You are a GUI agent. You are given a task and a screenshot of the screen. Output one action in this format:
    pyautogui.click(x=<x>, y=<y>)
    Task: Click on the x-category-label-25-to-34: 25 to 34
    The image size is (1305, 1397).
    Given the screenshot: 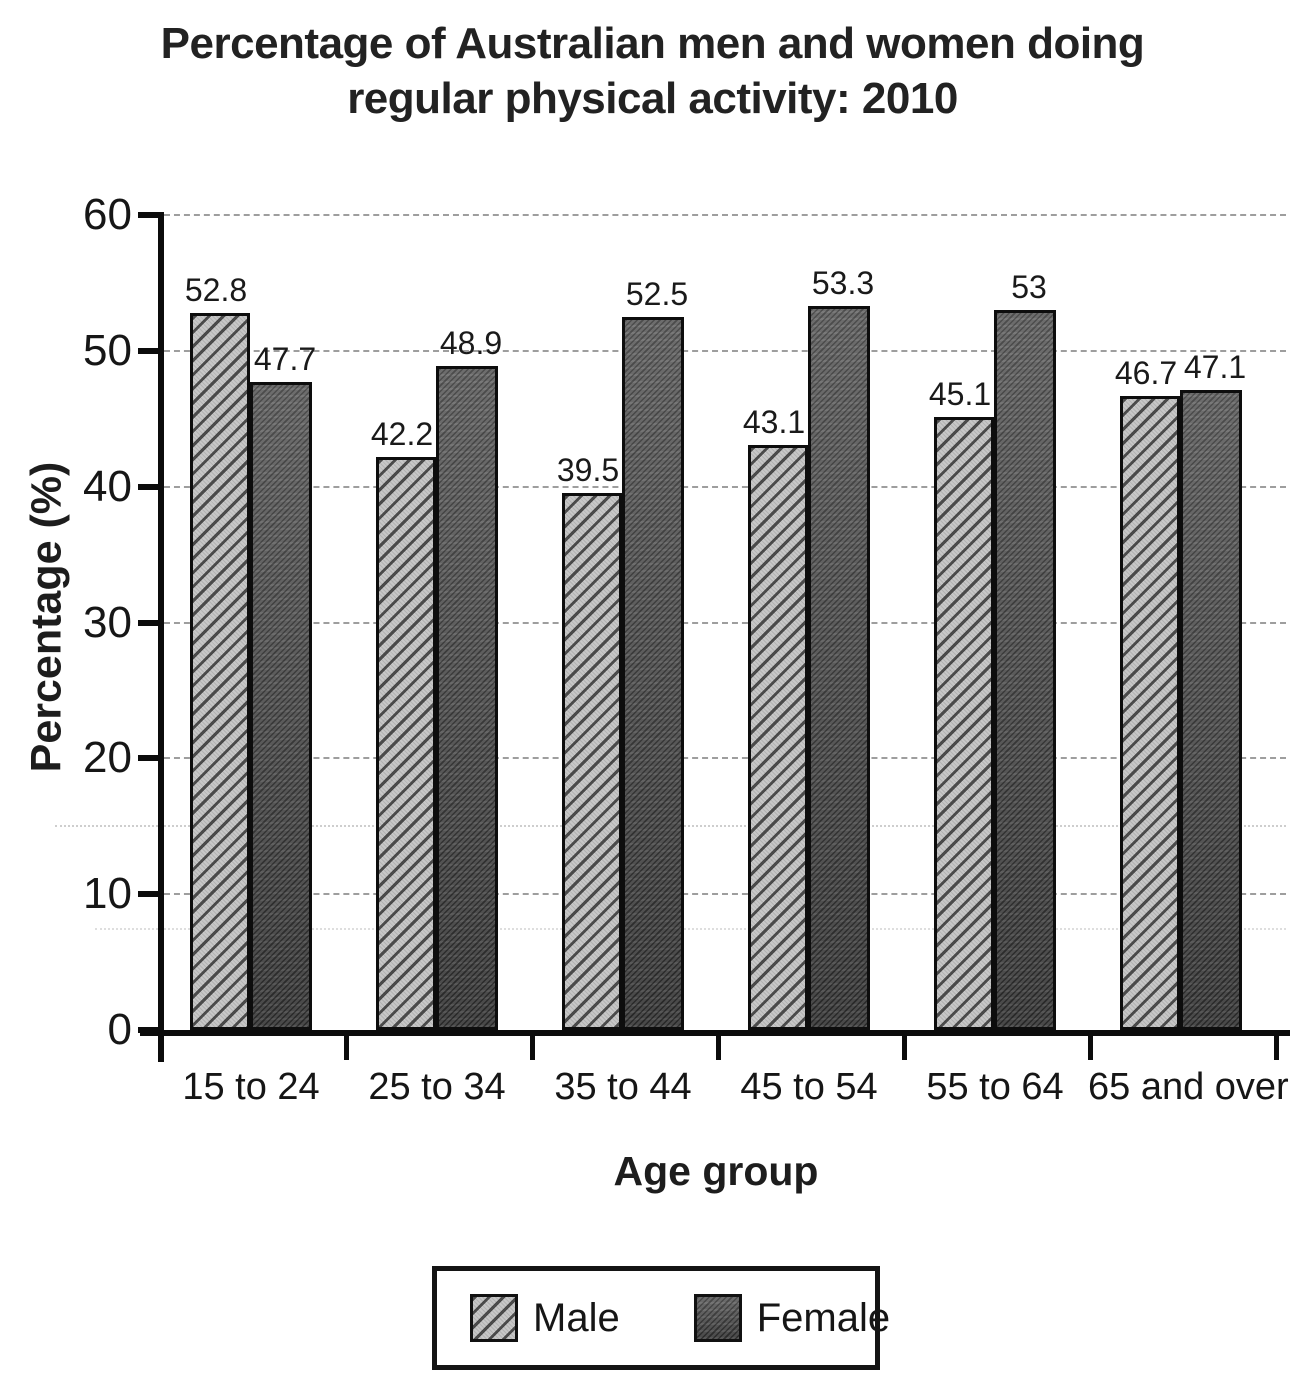 What is the action you would take?
    pyautogui.click(x=437, y=1087)
    